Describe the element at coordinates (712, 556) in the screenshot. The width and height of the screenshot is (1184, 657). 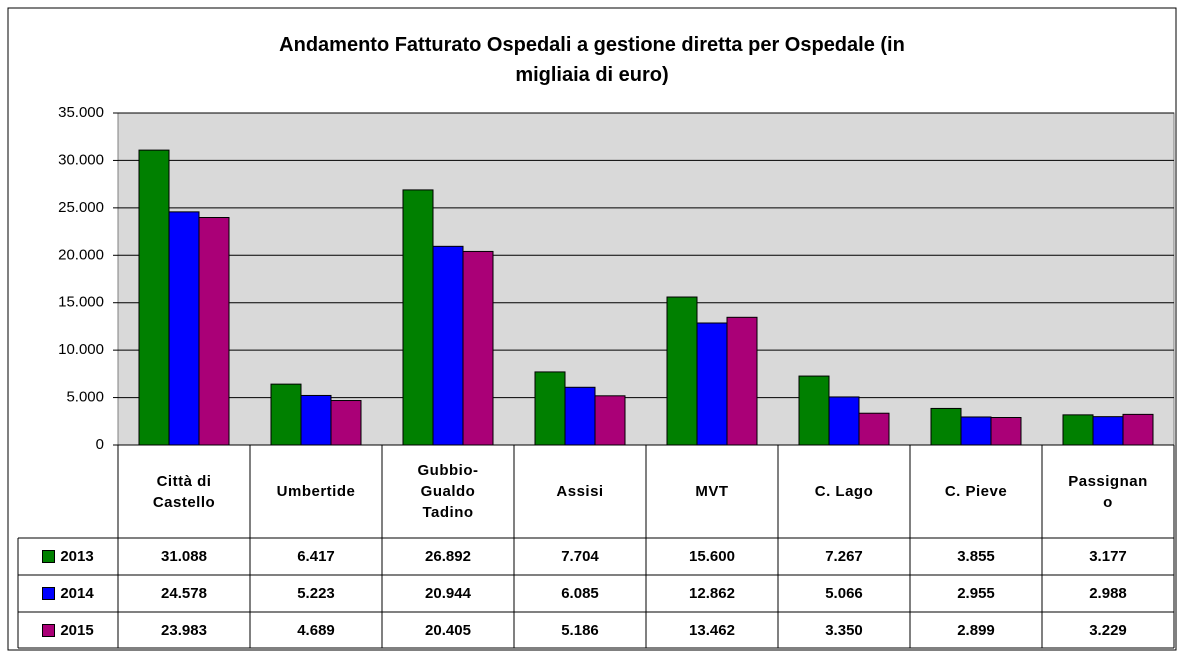
I see `data-label: 15.600` at that location.